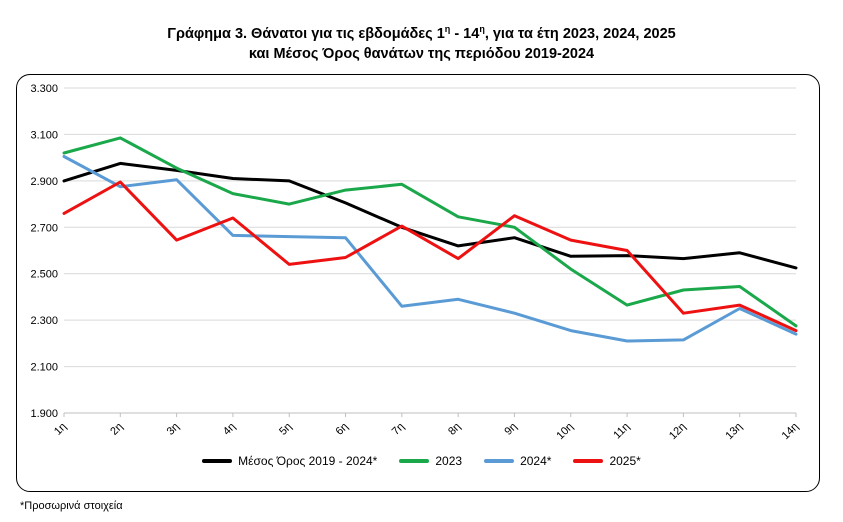 This screenshot has height=522, width=843. Describe the element at coordinates (625, 461) in the screenshot. I see `legend-label: 2025*` at that location.